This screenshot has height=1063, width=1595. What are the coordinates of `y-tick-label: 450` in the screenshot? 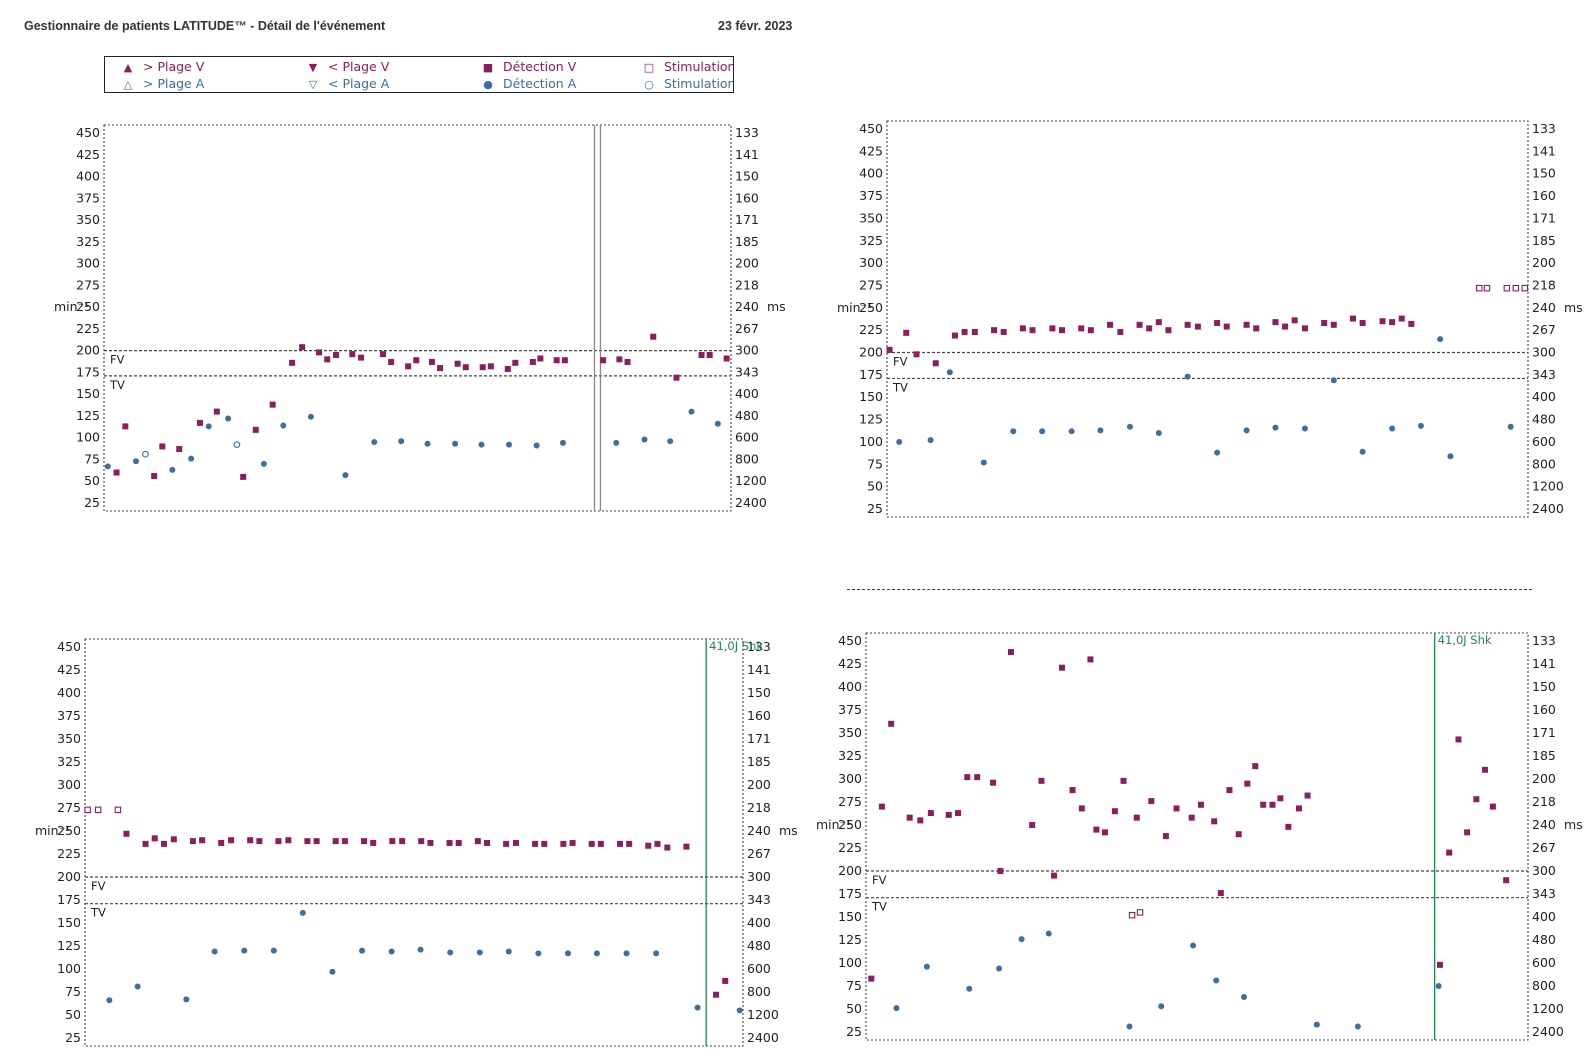 It's located at (69, 646).